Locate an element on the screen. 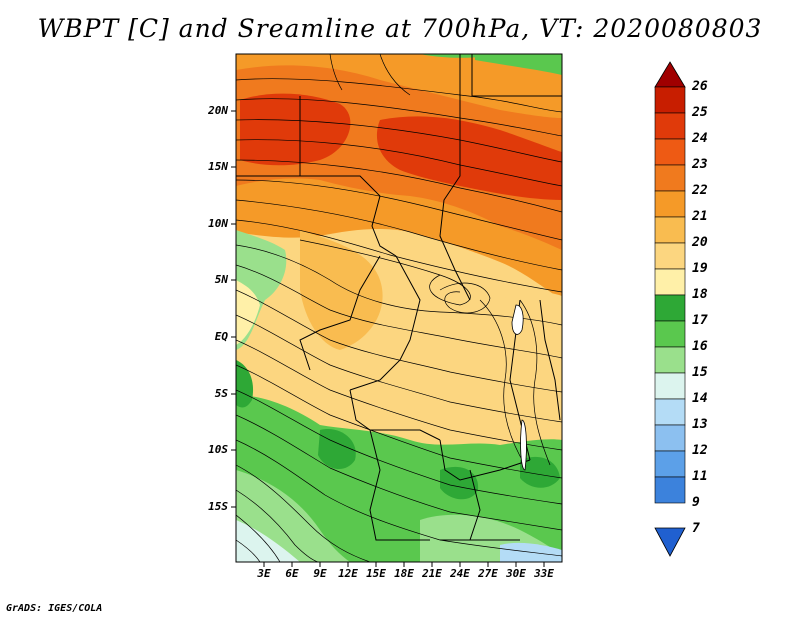 The height and width of the screenshot is (618, 800). colorbar-label: 26 is located at coordinates (700, 86).